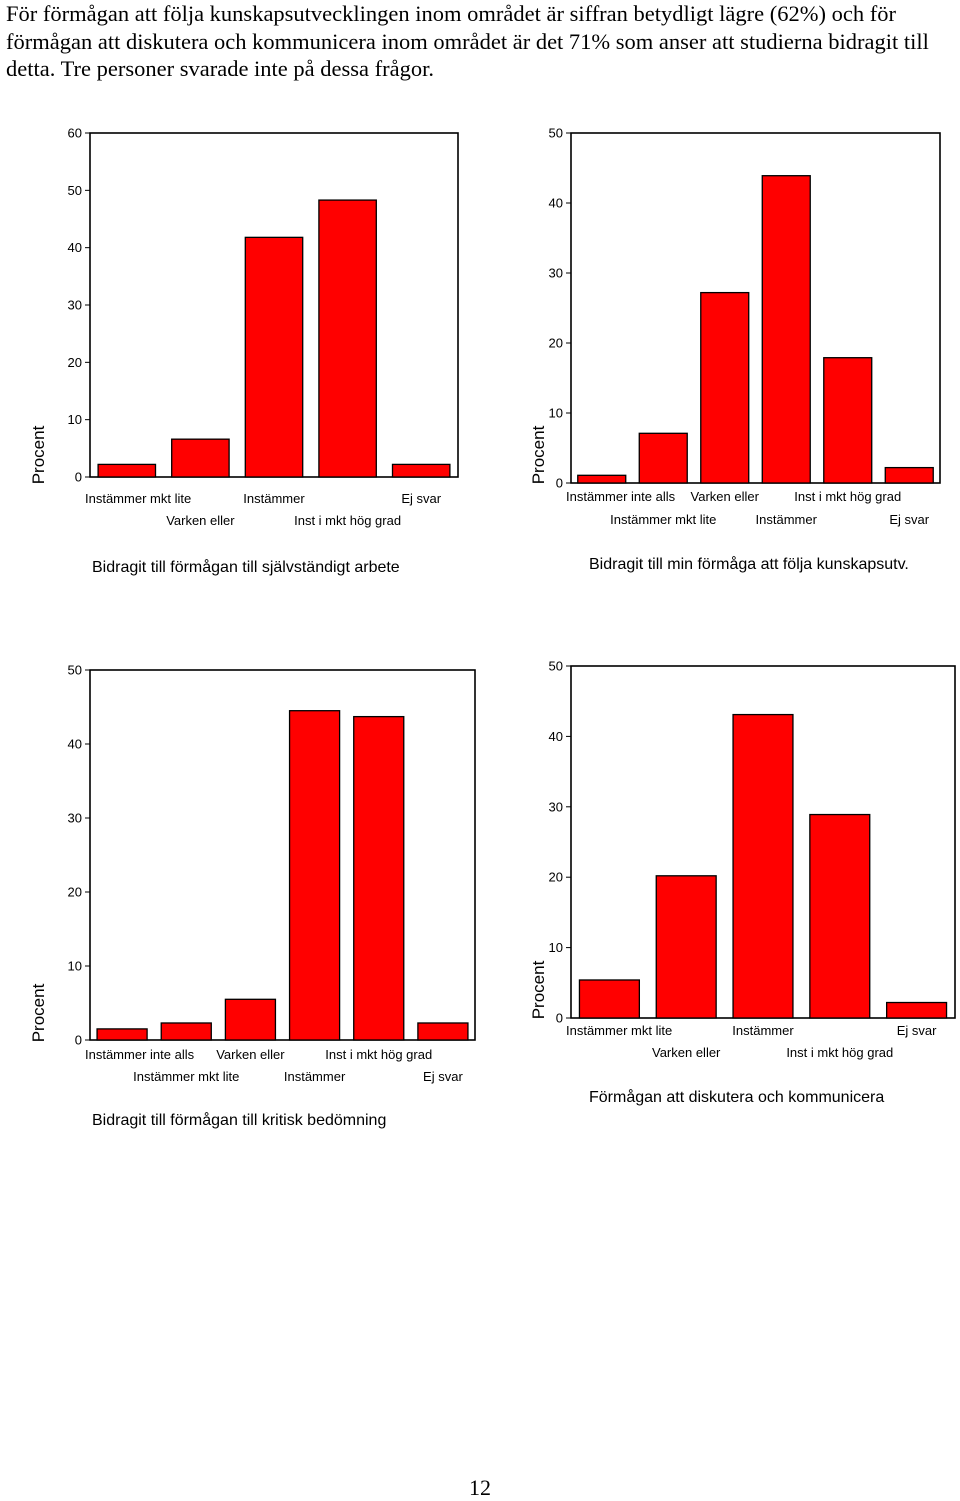 This screenshot has width=960, height=1501. Describe the element at coordinates (75, 133) in the screenshot. I see `y-tick-label: 60` at that location.